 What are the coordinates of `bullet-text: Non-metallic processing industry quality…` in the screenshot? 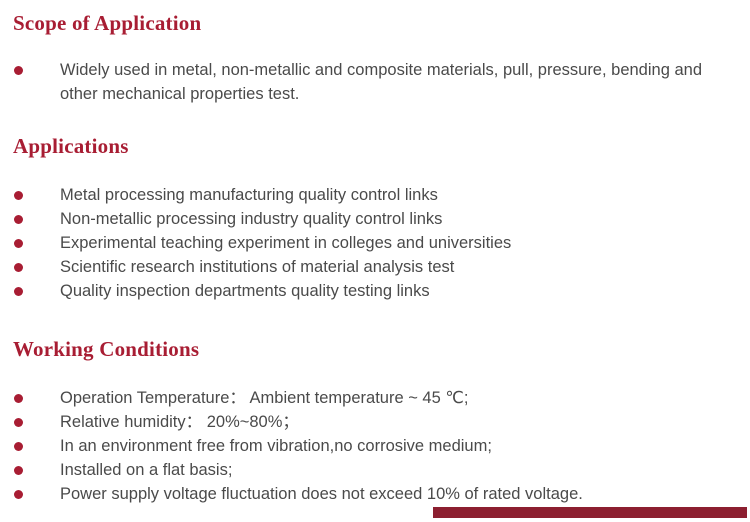 It's located at (251, 219).